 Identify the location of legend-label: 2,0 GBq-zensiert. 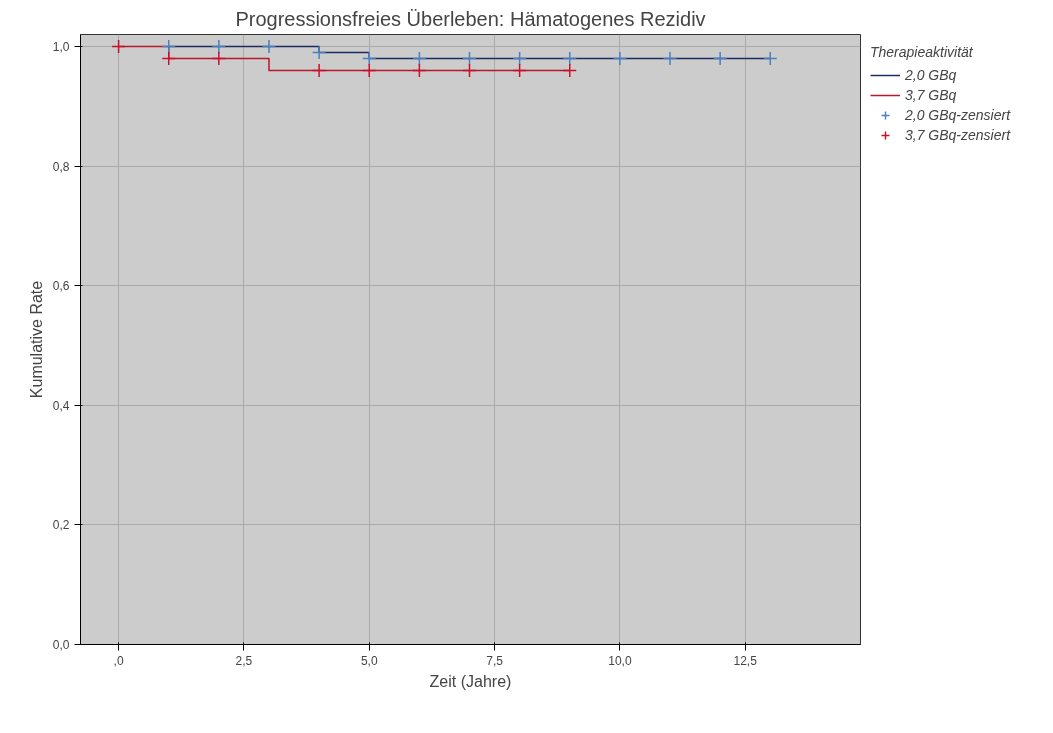
(958, 115).